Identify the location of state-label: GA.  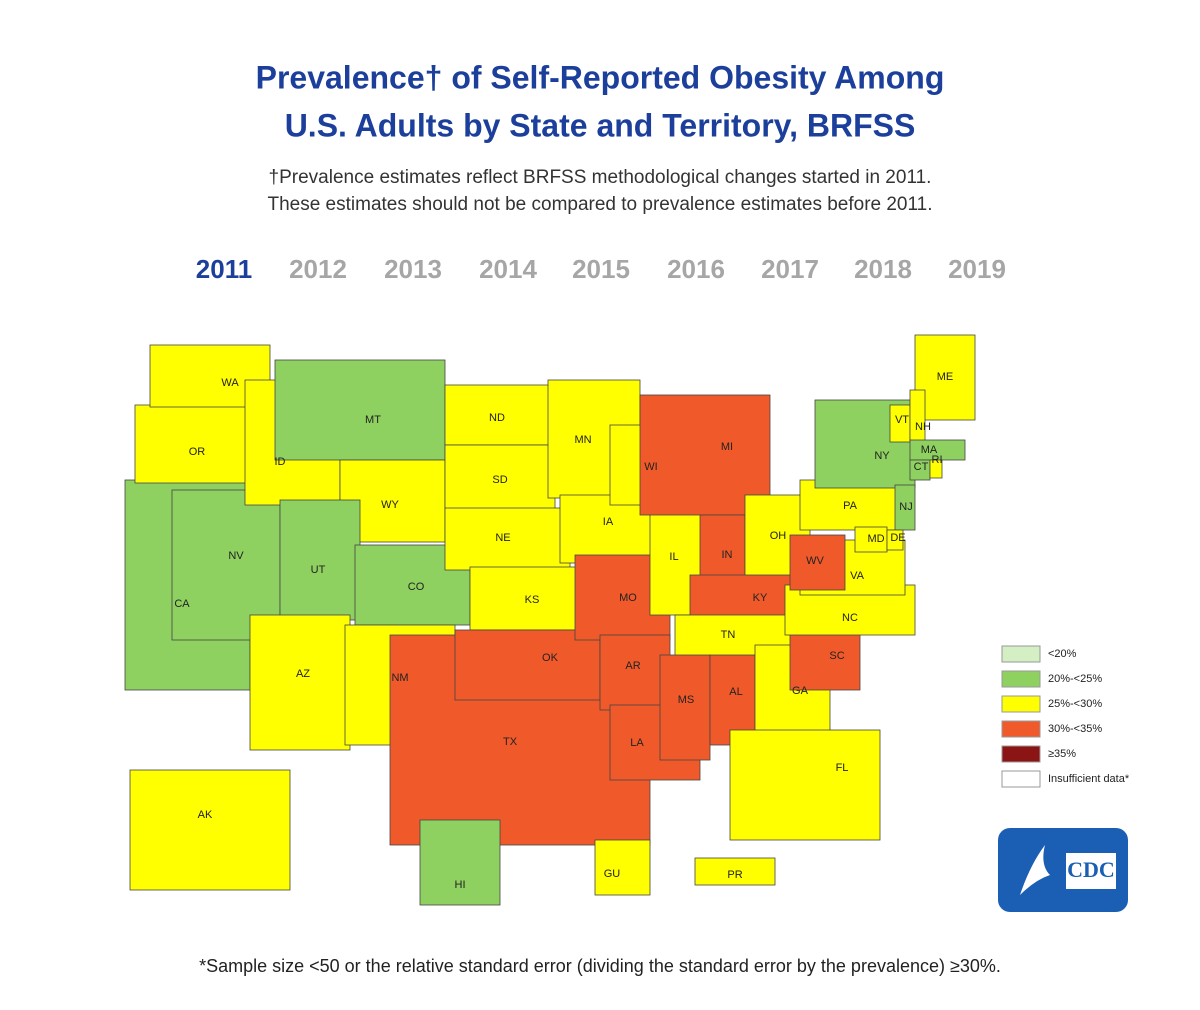
(800, 691).